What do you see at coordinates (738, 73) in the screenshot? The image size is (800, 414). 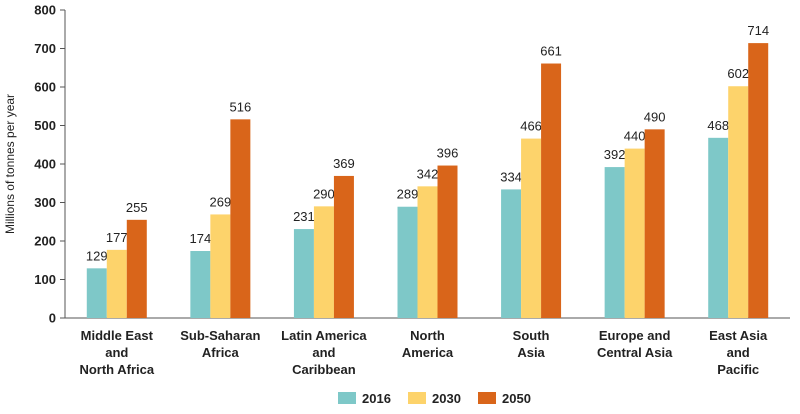 I see `data-label: 602` at bounding box center [738, 73].